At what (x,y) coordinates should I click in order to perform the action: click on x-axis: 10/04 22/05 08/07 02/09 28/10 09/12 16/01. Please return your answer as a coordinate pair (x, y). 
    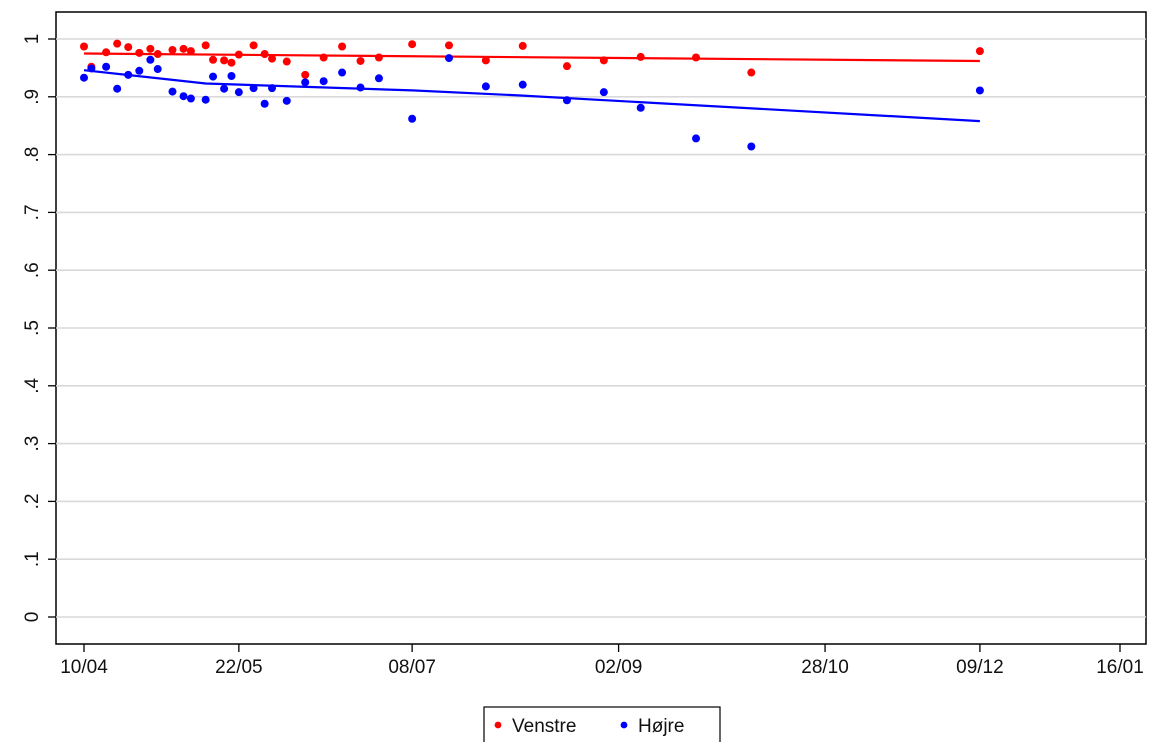
    Looking at the image, I should click on (602, 661).